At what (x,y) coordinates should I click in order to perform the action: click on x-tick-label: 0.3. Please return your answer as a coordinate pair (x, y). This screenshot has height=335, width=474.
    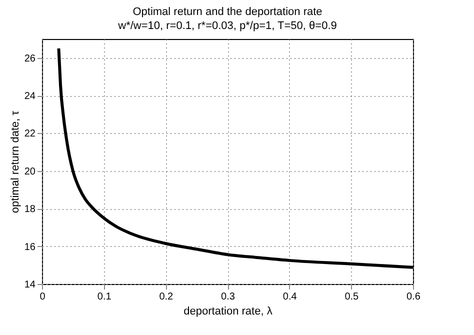
    Looking at the image, I should click on (228, 297).